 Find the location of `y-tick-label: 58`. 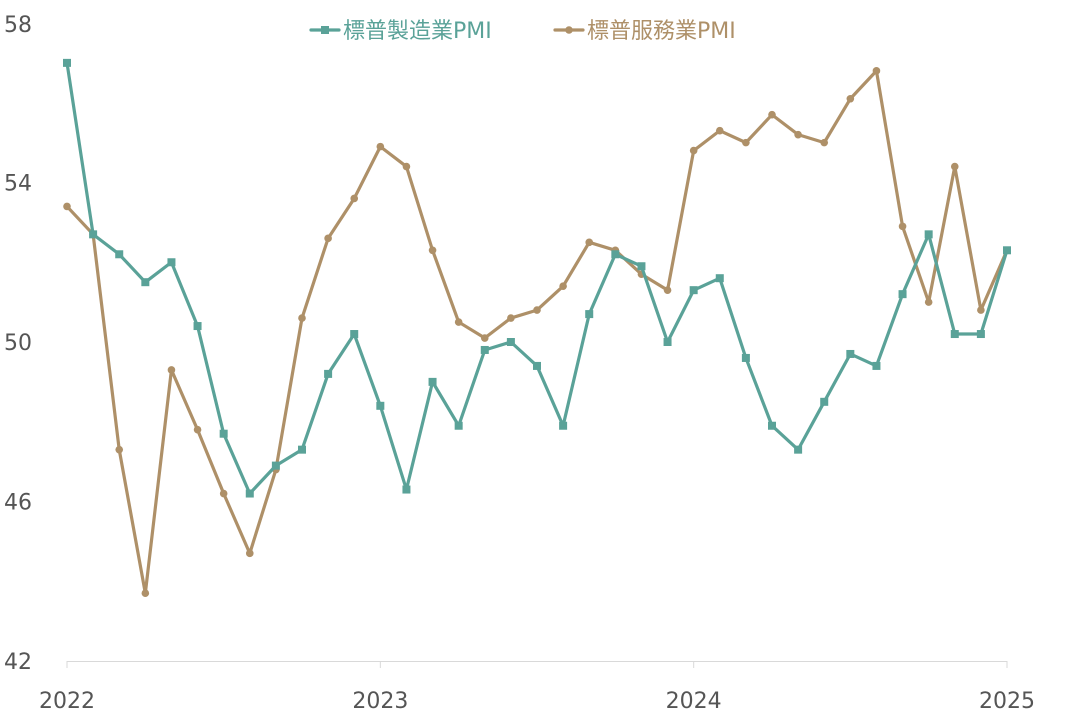

y-tick-label: 58 is located at coordinates (18, 25).